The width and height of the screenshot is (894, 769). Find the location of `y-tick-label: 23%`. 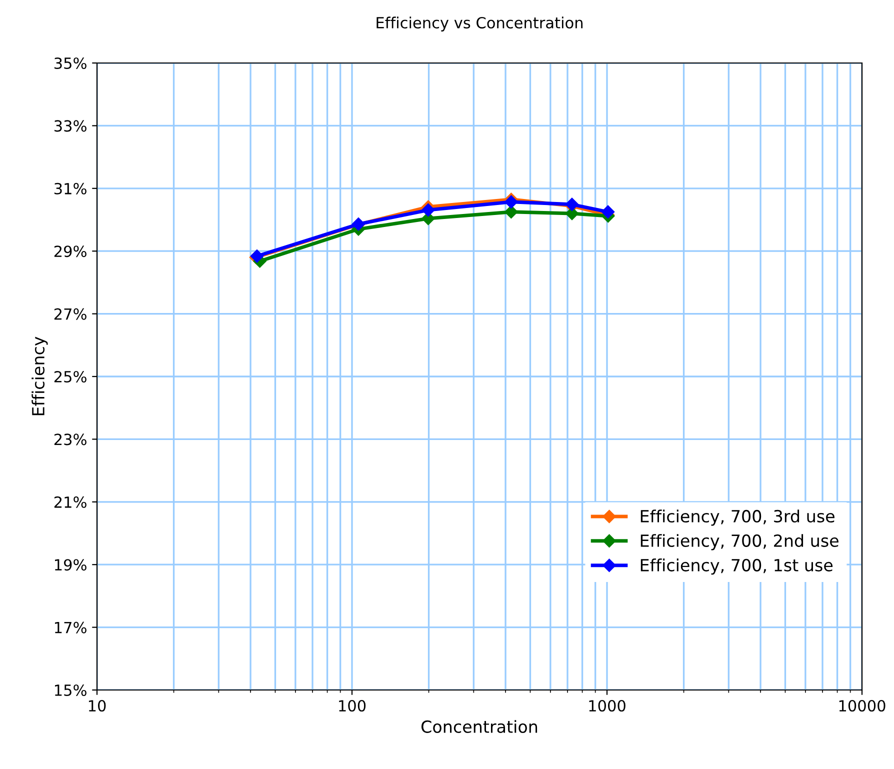

y-tick-label: 23% is located at coordinates (70, 440).